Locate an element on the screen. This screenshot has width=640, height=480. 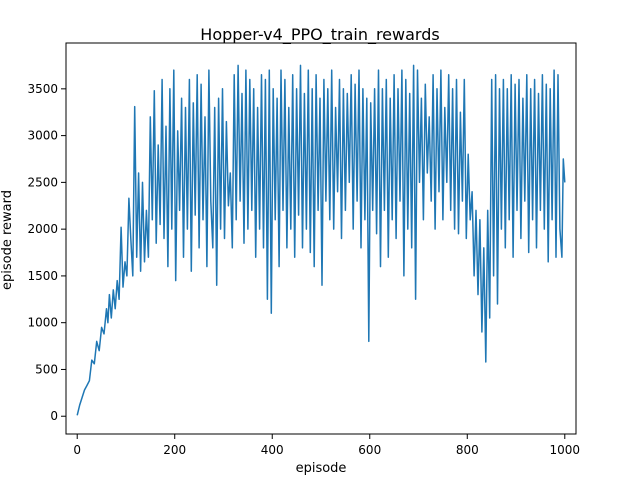
x-tick-label: 600 is located at coordinates (369, 450).